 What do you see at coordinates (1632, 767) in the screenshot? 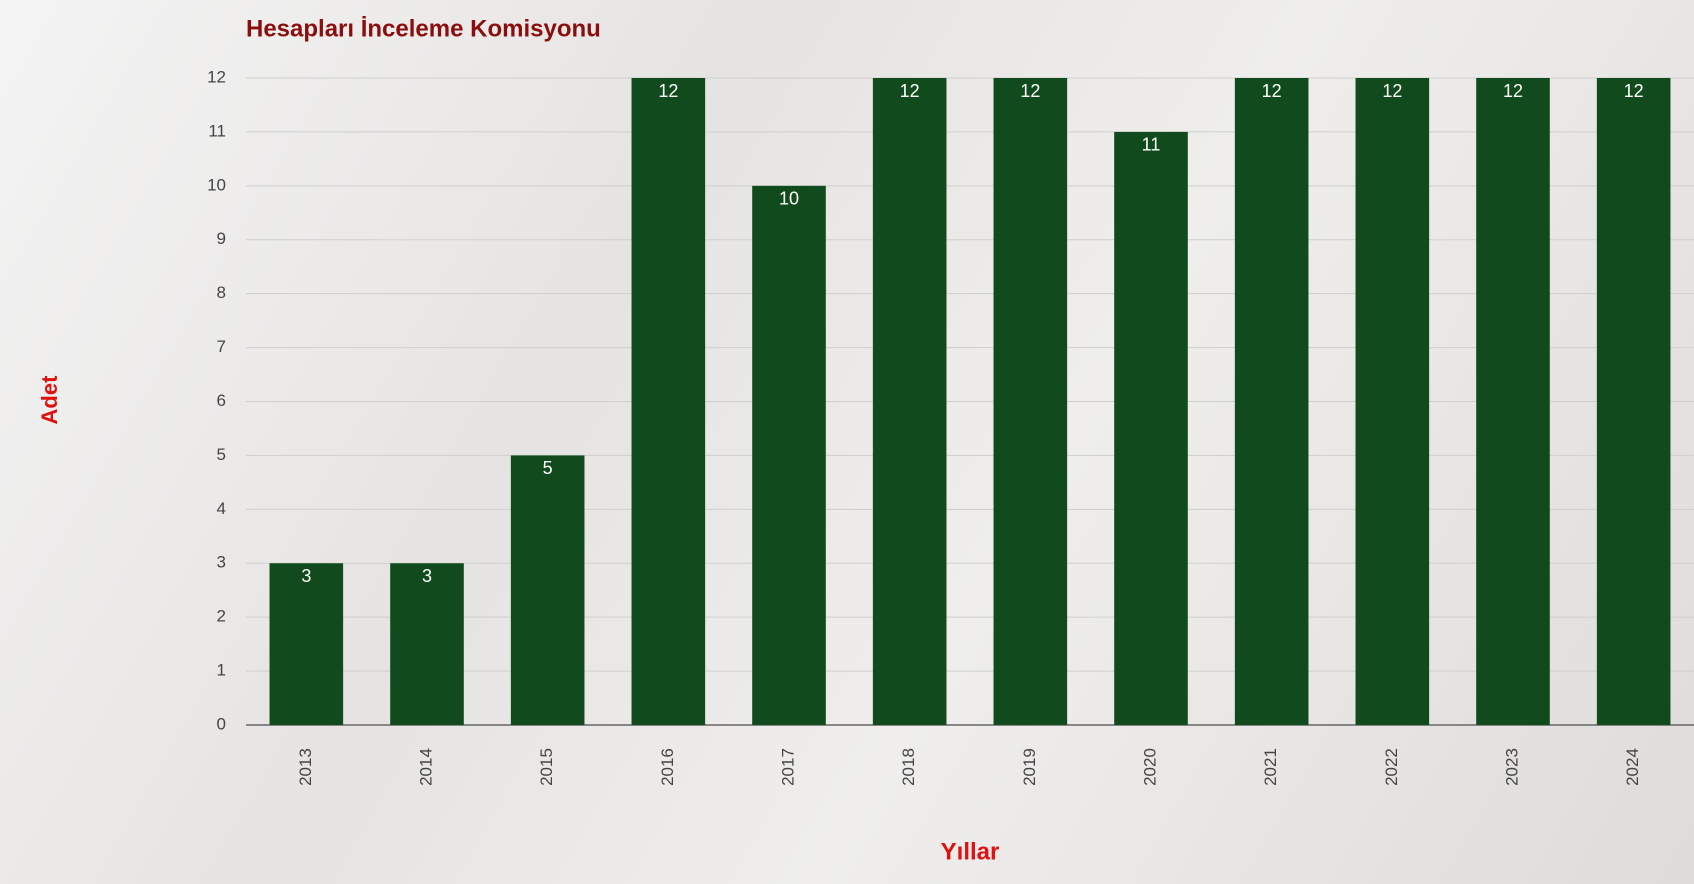
I see `x-tick-label: 2024` at bounding box center [1632, 767].